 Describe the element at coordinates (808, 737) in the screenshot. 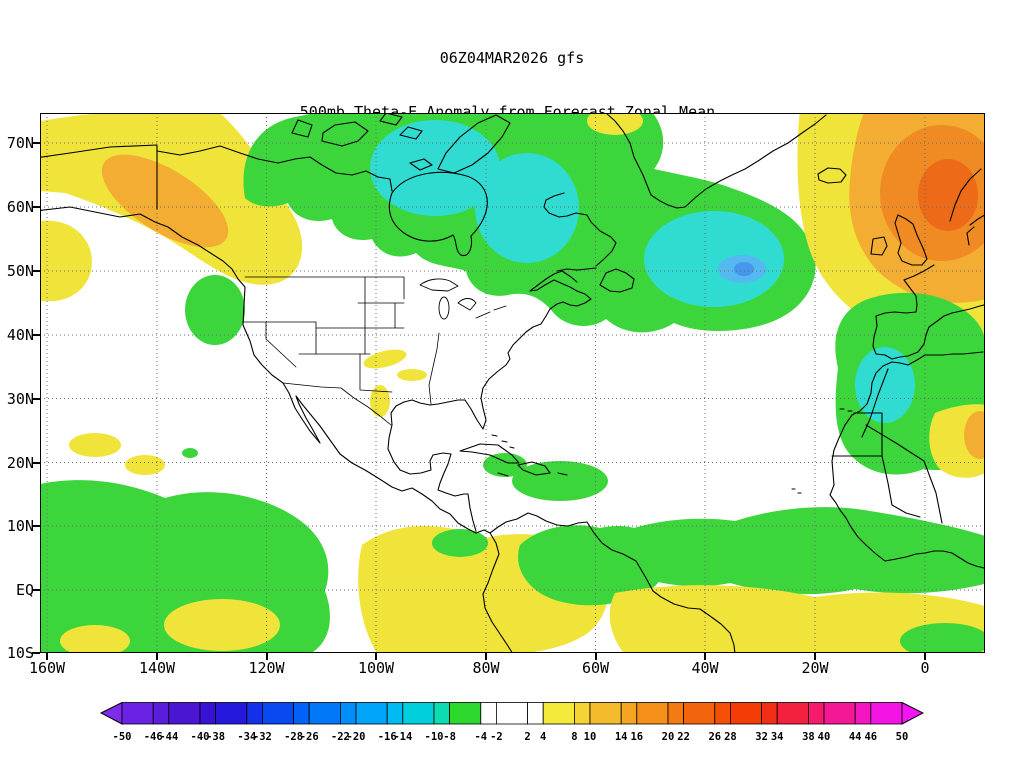

I see `colorbar-label: 38` at that location.